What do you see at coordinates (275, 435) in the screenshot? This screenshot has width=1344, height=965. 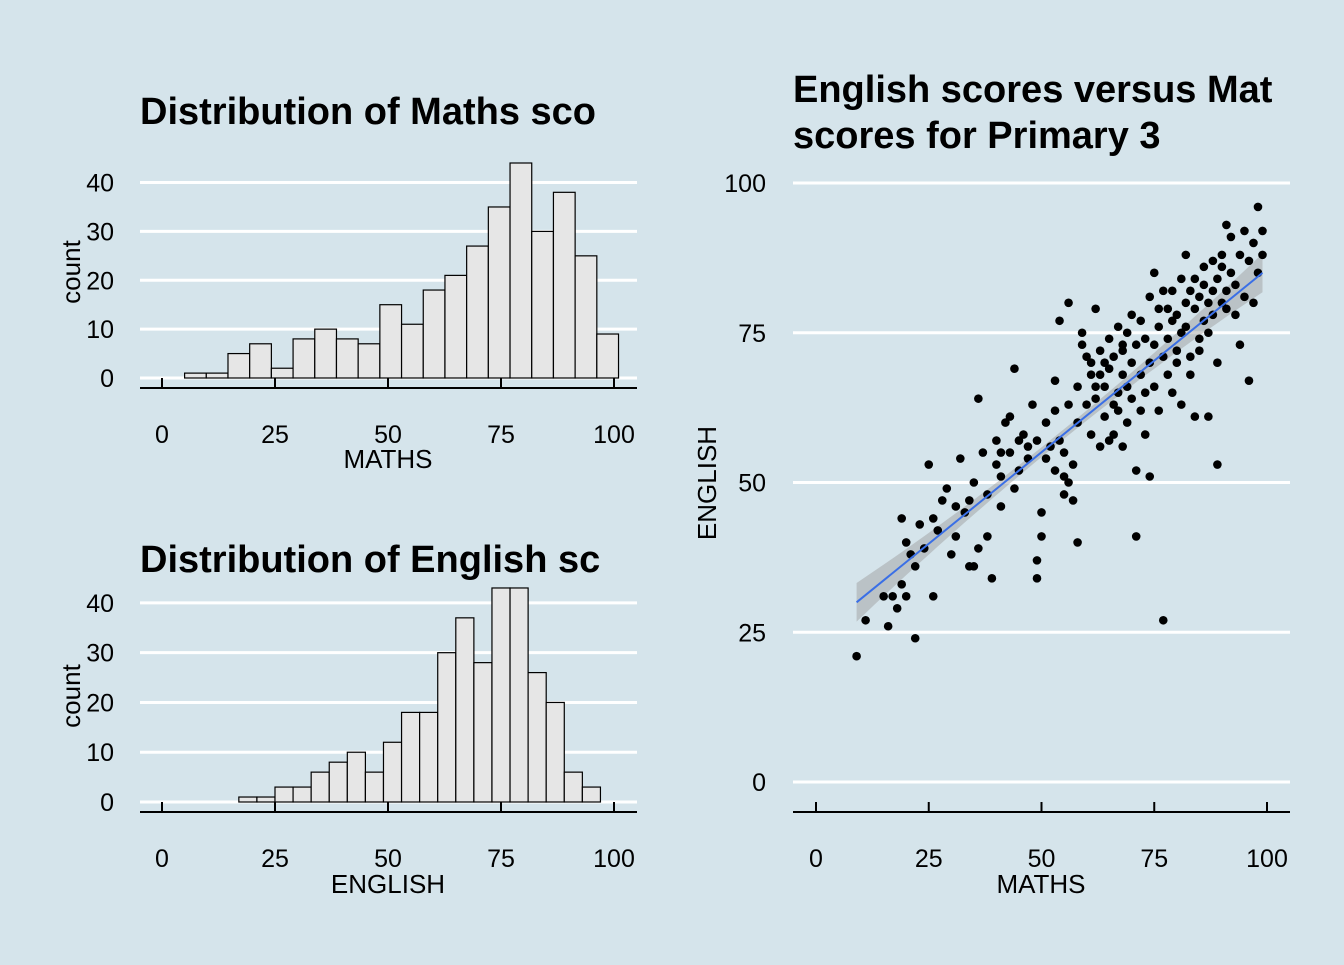 I see `p1-x-tick-label: 25` at bounding box center [275, 435].